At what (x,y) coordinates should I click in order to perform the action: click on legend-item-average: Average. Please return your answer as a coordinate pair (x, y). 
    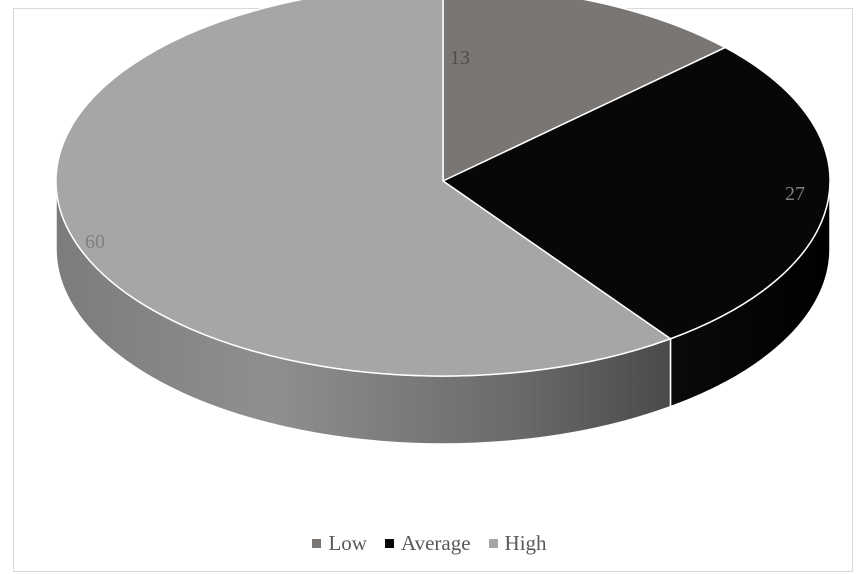
    Looking at the image, I should click on (427, 543).